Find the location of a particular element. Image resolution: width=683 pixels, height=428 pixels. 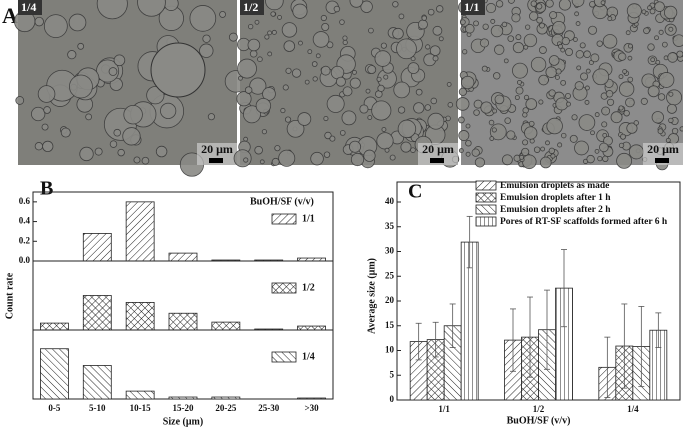

x-tick-label: 10-15 is located at coordinates (140, 408).